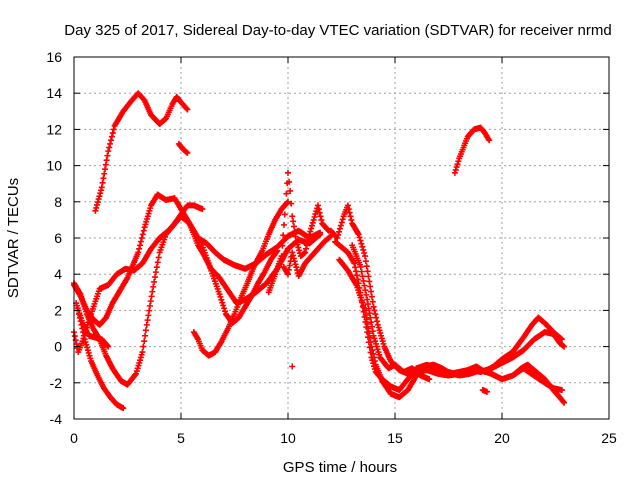  What do you see at coordinates (181, 438) in the screenshot?
I see `x-tick-label: 5` at bounding box center [181, 438].